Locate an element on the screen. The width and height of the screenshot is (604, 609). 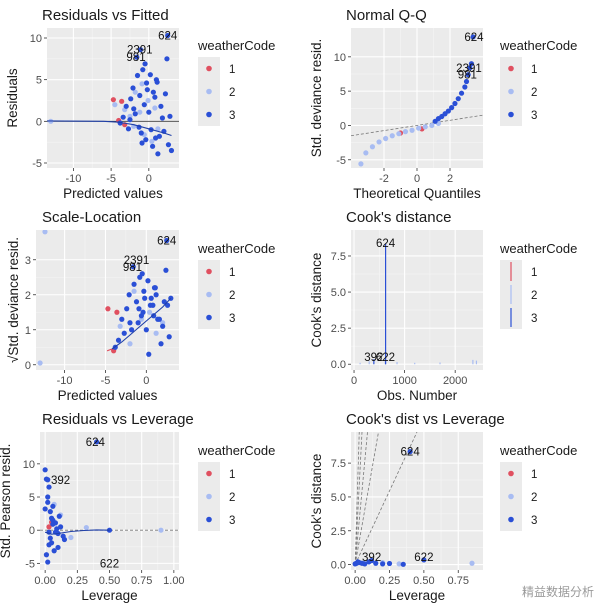
x-axis-title: Predicted values is located at coordinates (113, 193).